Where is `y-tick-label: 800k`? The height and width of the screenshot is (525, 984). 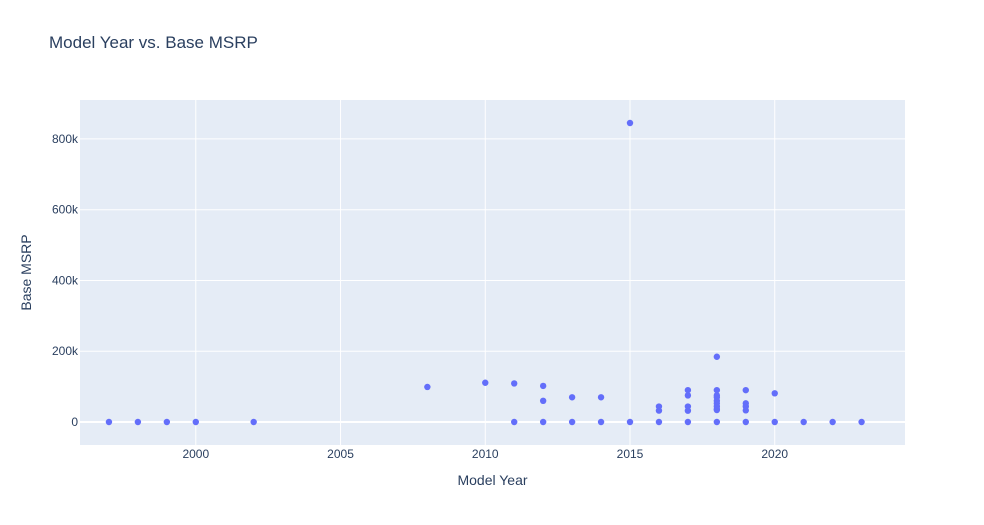 y-tick-label: 800k is located at coordinates (65, 139).